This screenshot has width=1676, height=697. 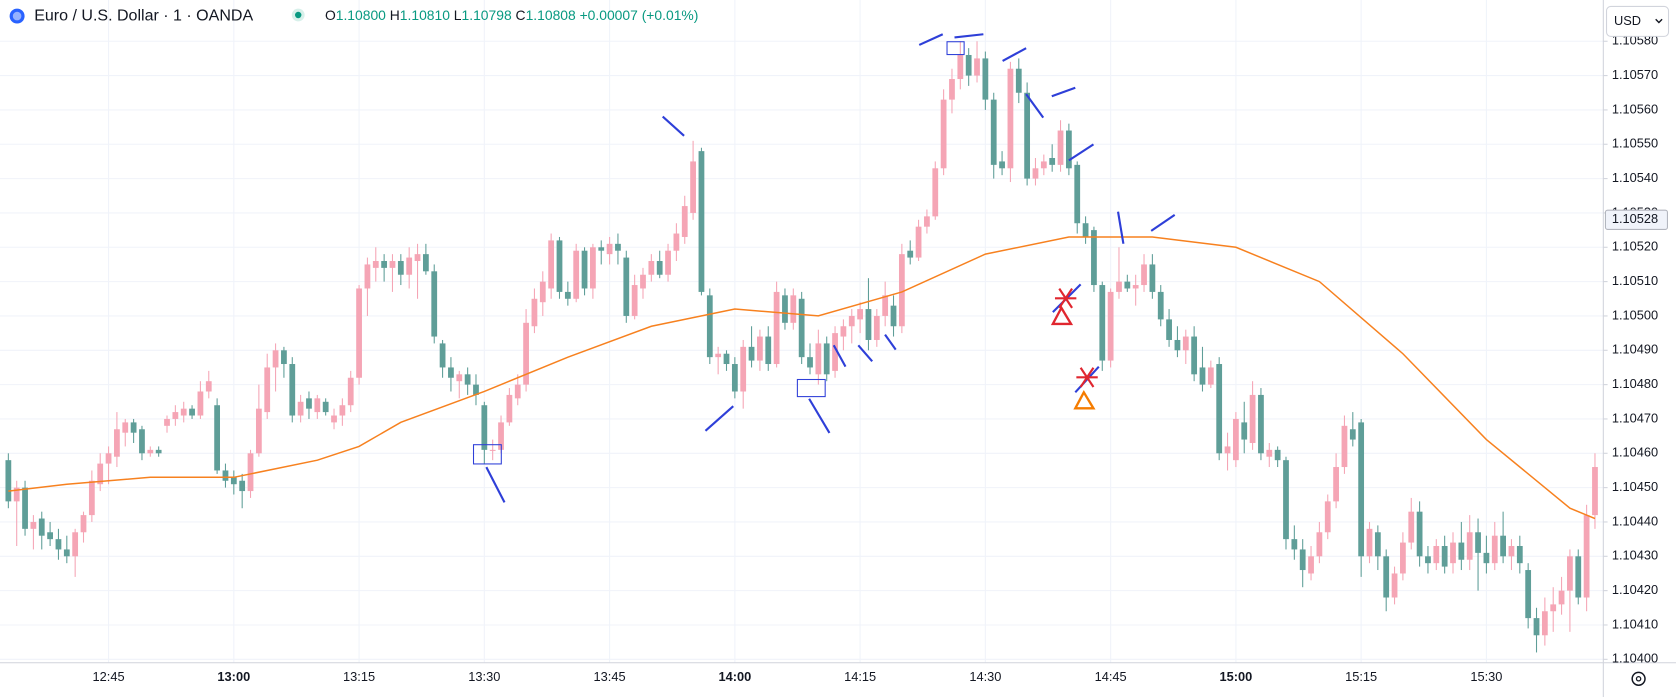 I want to click on y-tick-label: 1.10400, so click(x=1635, y=658).